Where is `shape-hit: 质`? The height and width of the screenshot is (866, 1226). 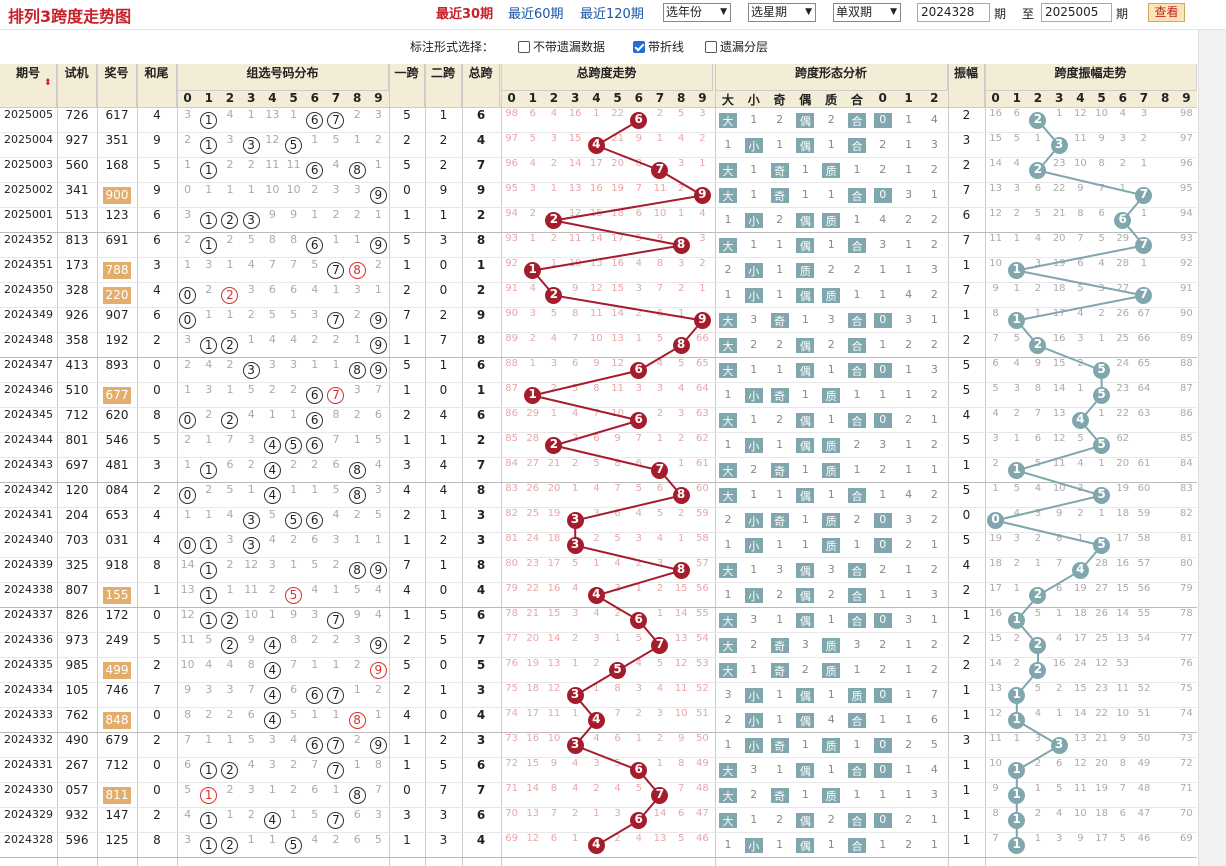
shape-hit: 质 is located at coordinates (831, 220).